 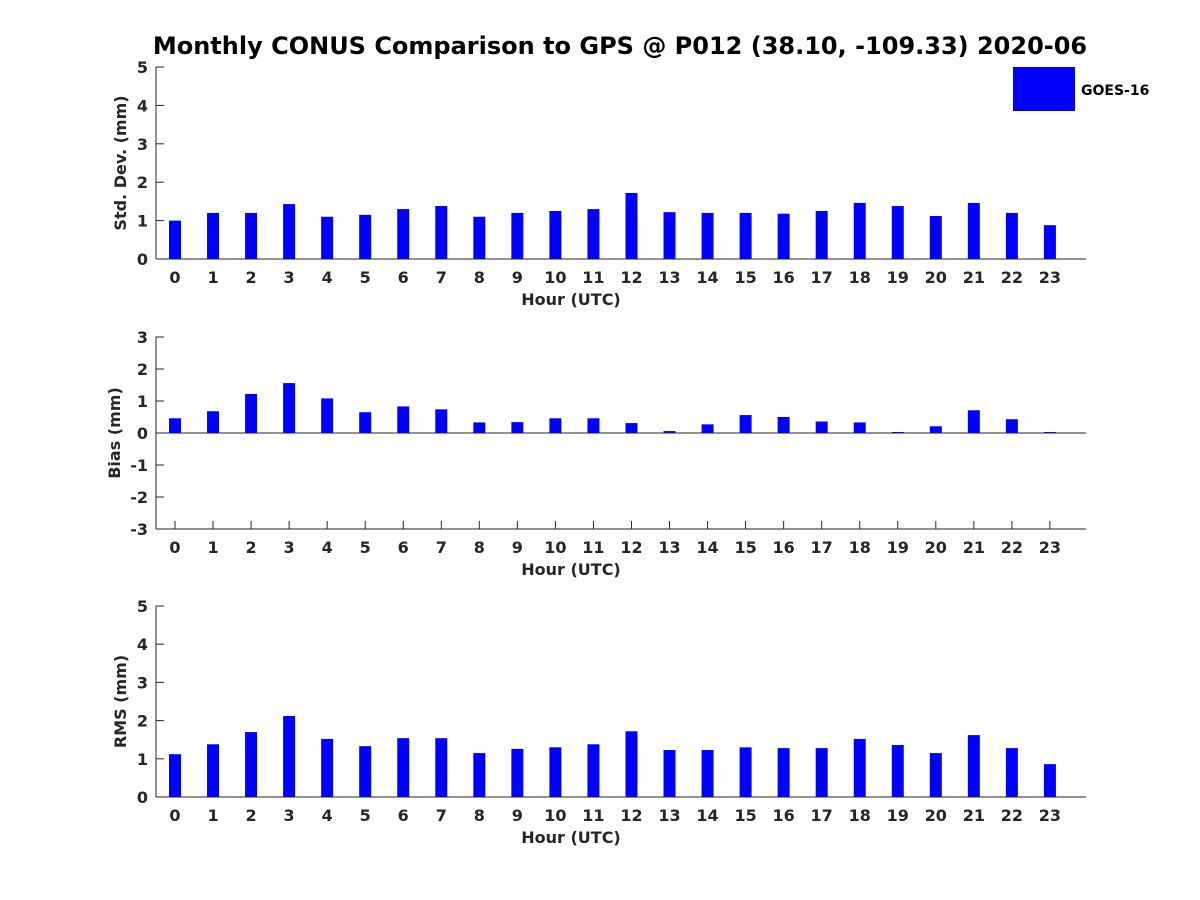 What do you see at coordinates (365, 547) in the screenshot?
I see `bias-xtick-label: 5` at bounding box center [365, 547].